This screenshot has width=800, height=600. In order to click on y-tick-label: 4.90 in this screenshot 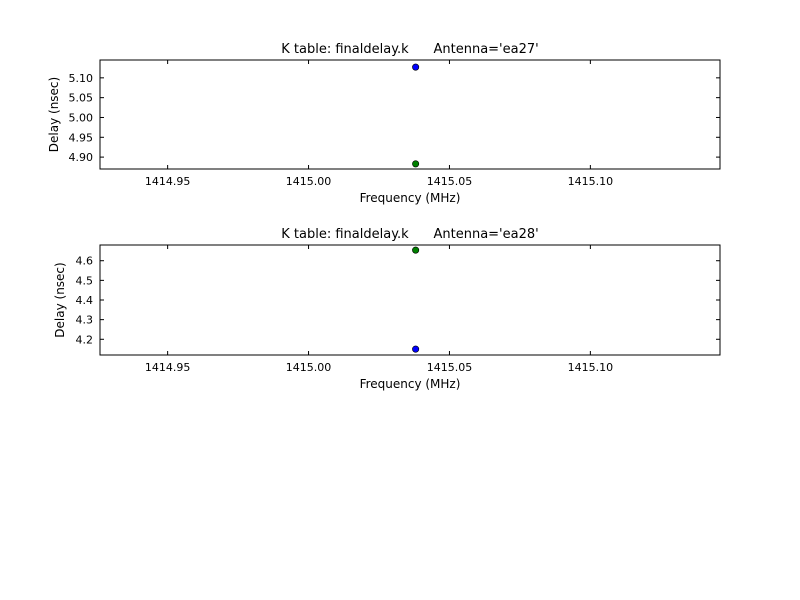, I will do `click(81, 157)`.